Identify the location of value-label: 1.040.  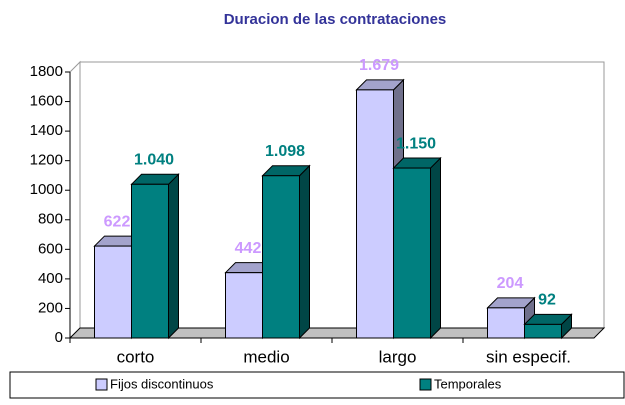
(154, 160).